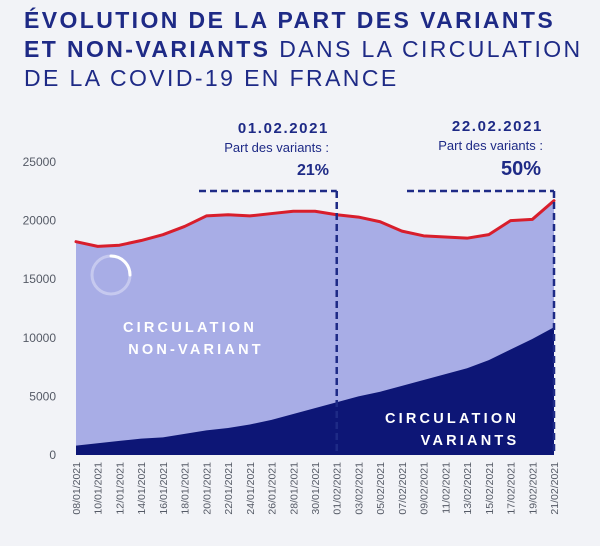 This screenshot has height=546, width=600. I want to click on x-tick-label: 11/02/2021, so click(446, 488).